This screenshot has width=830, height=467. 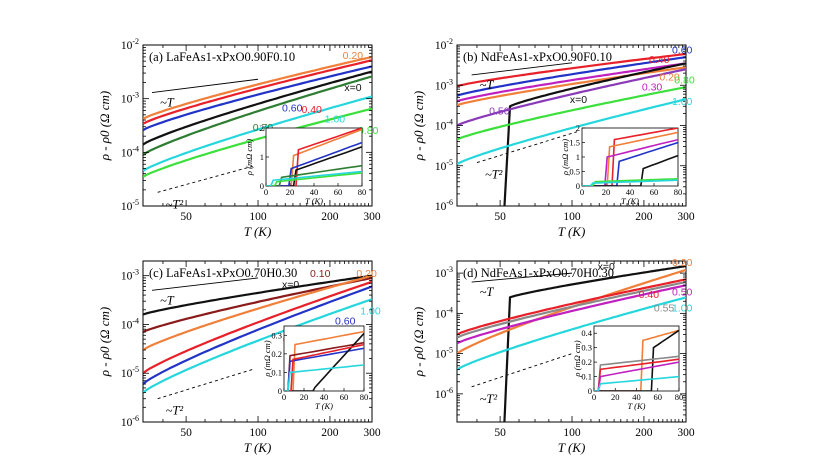 I want to click on series-label: 1.00, so click(x=370, y=311).